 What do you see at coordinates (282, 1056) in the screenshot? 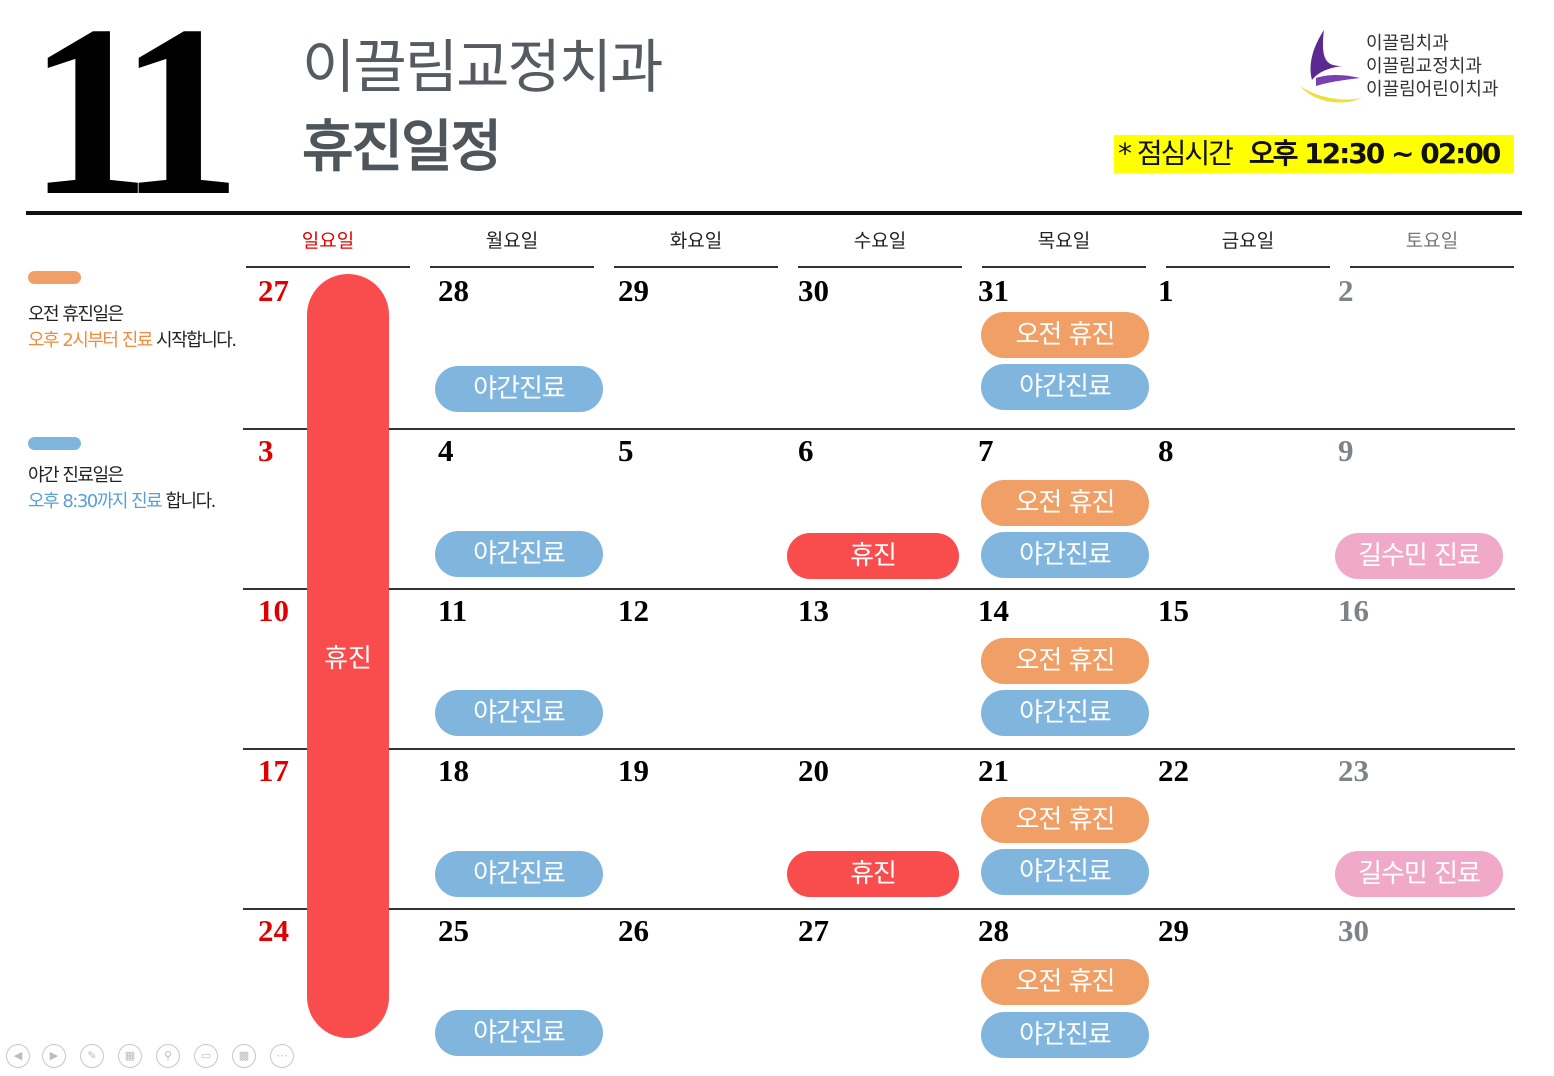
I see `more-icon: ⋯` at bounding box center [282, 1056].